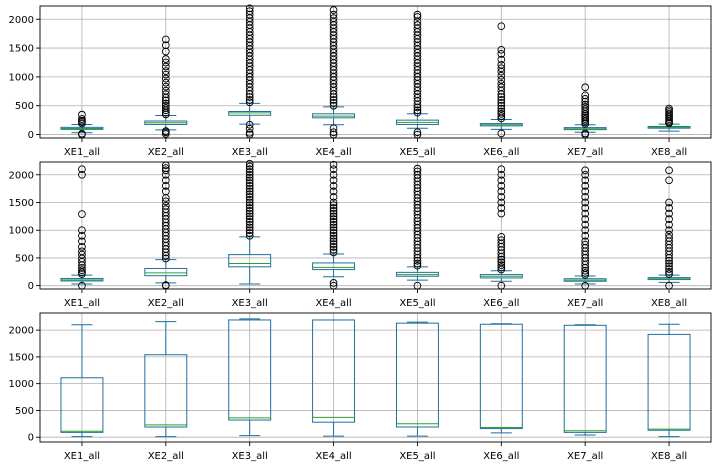  I want to click on box-XE4_all, so click(334, 72).